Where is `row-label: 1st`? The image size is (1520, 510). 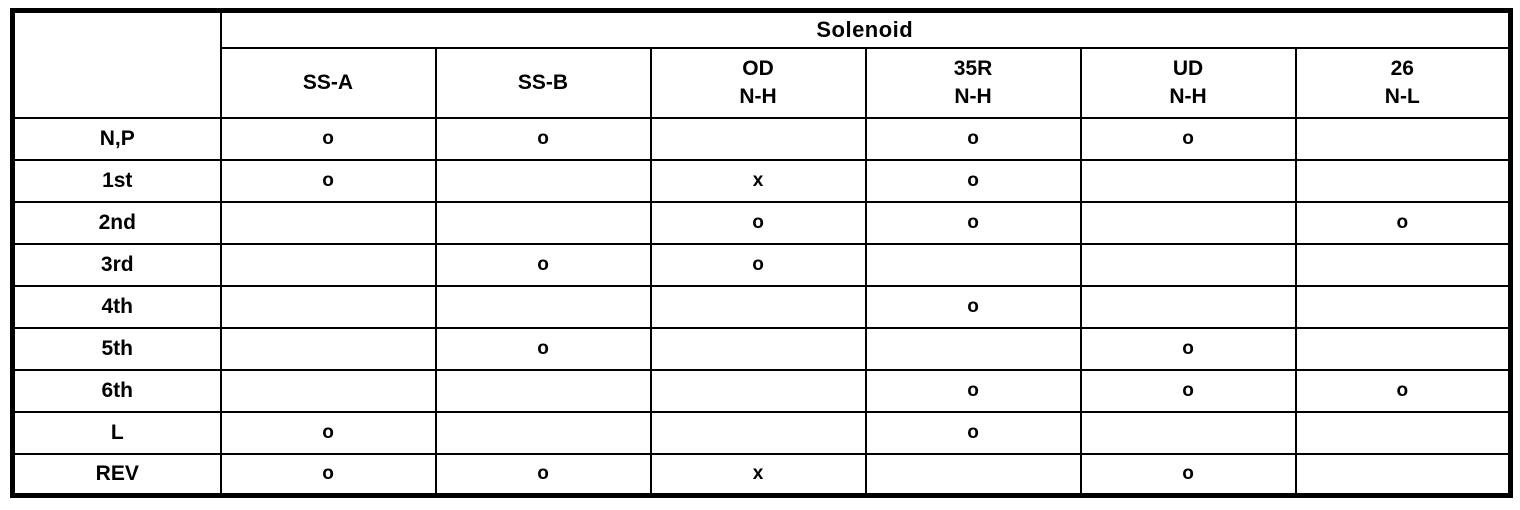
row-label: 1st is located at coordinates (116, 180).